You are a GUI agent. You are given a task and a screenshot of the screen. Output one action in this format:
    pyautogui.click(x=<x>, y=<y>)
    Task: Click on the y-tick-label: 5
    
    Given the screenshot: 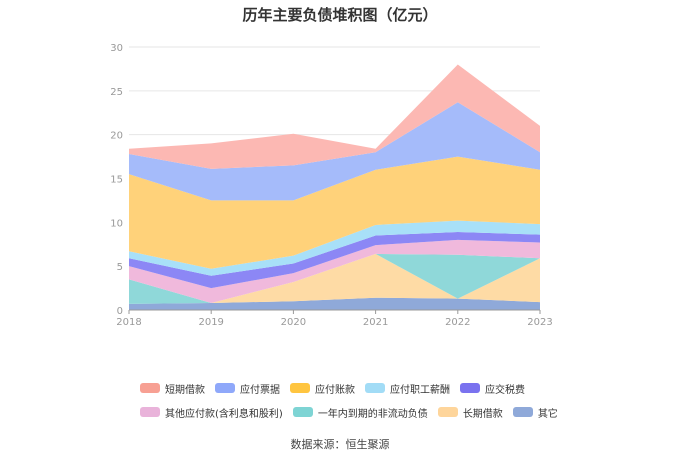 What is the action you would take?
    pyautogui.click(x=120, y=267)
    